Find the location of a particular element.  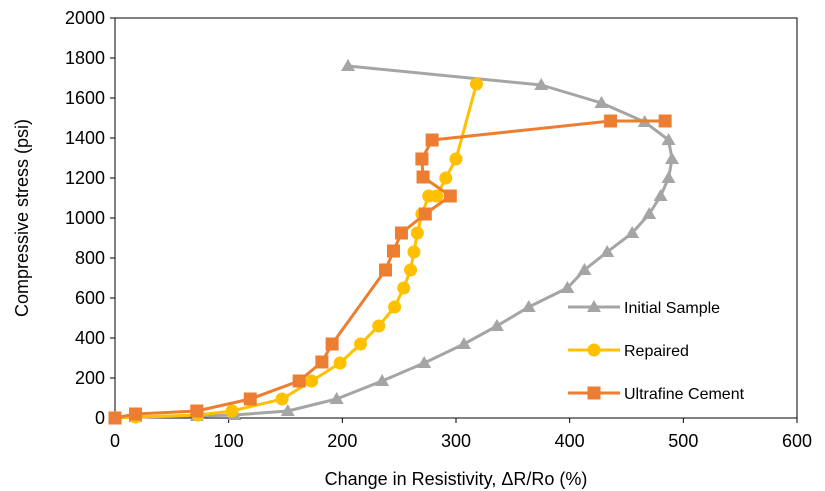

y-tick-label: 800 is located at coordinates (90, 258).